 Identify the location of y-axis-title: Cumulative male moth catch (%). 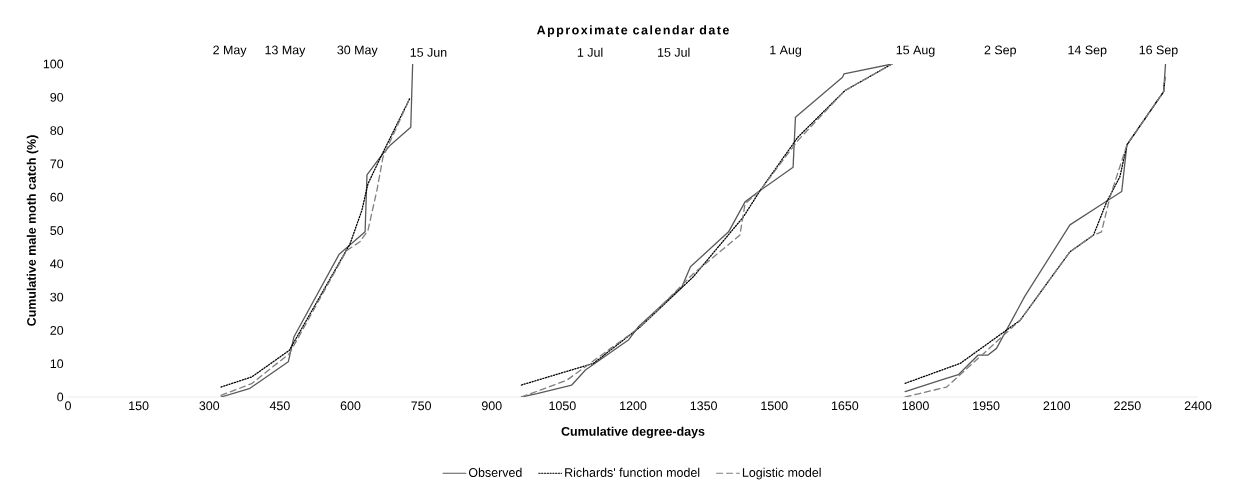
(32, 230).